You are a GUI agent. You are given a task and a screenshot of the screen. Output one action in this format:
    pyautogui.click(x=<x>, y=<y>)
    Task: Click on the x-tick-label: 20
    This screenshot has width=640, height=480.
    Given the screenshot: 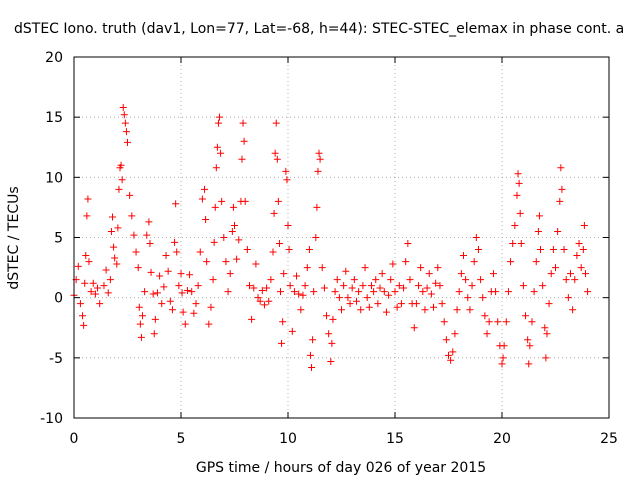 What is the action you would take?
    pyautogui.click(x=502, y=439)
    